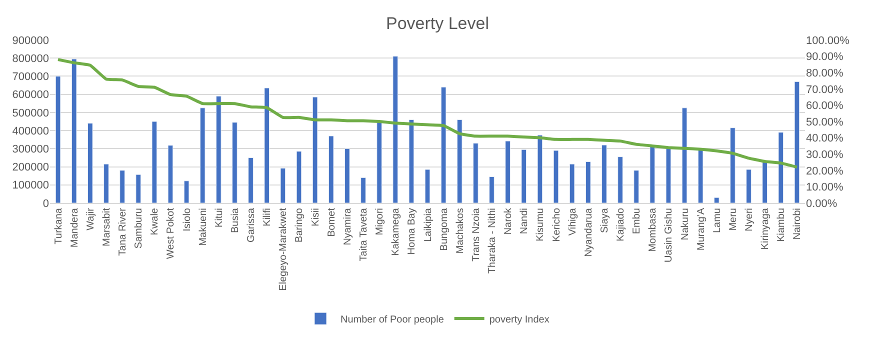  What do you see at coordinates (653, 230) in the screenshot?
I see `x-tick-label: Mombasa` at bounding box center [653, 230].